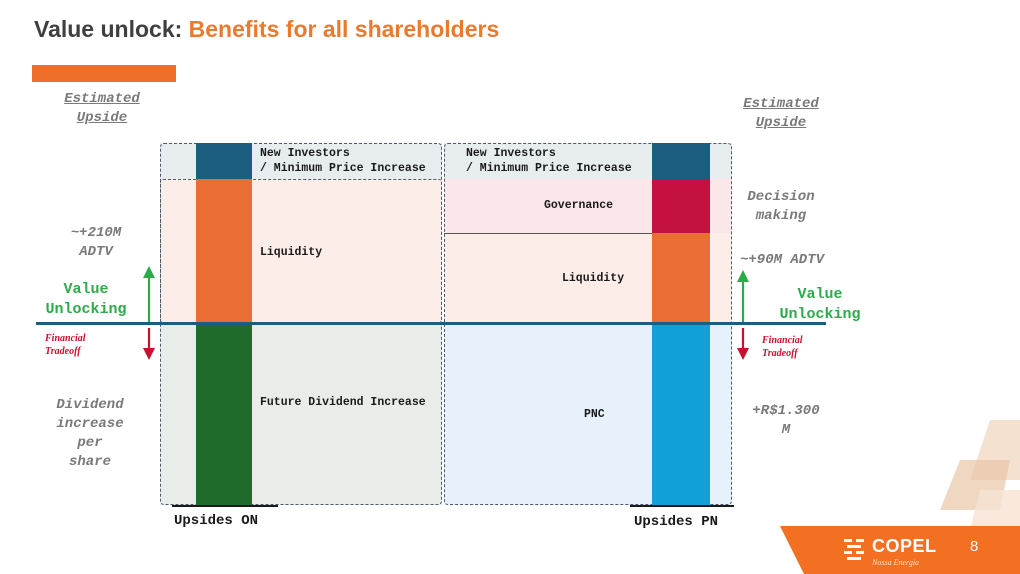  Describe the element at coordinates (104, 73) in the screenshot. I see `title-accent-bar` at that location.